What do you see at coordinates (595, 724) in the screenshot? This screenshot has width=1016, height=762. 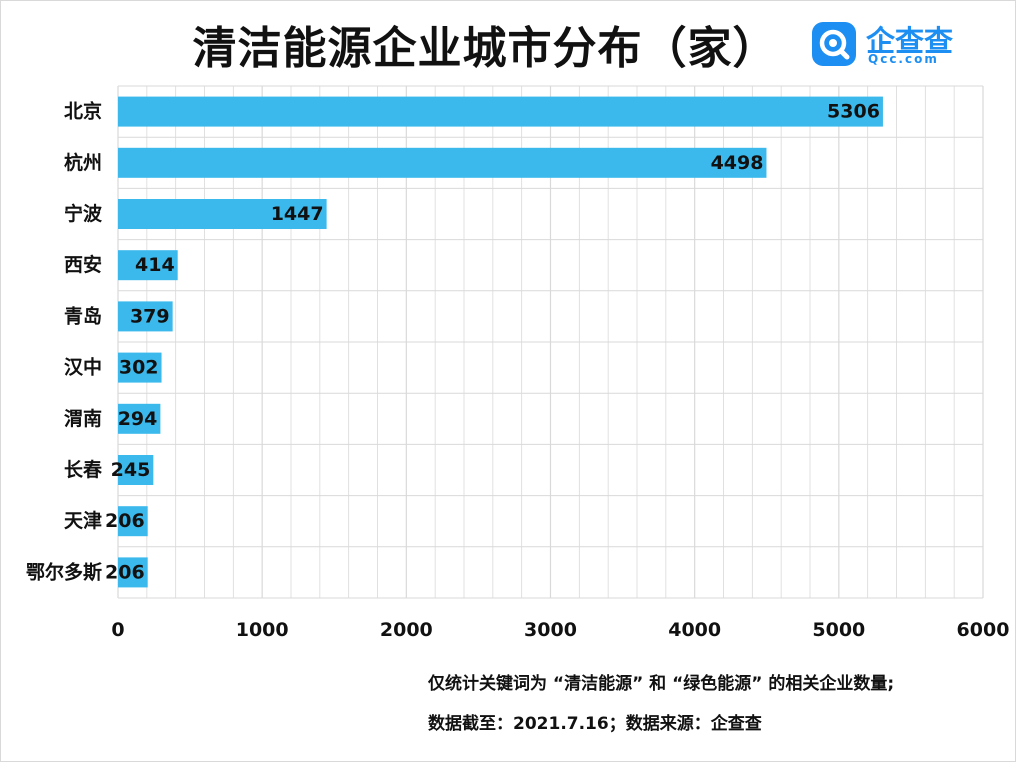 I see `footnote-source: 数据截至：2021.7.16；数据来源：企查查` at bounding box center [595, 724].